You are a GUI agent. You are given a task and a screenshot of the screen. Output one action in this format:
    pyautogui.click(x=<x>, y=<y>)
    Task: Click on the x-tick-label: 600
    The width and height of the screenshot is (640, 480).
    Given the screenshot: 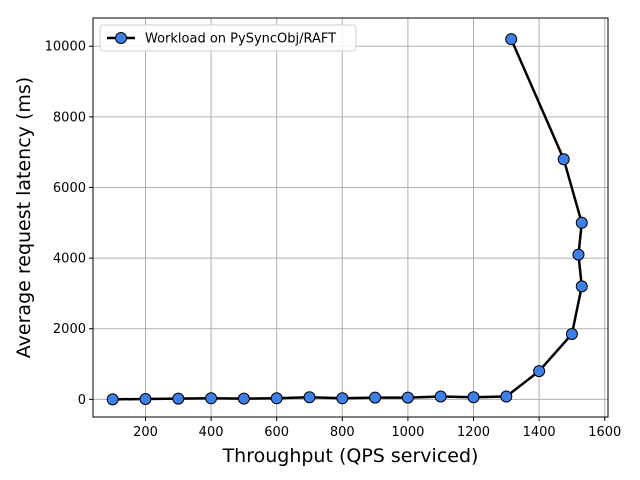 What is the action you would take?
    pyautogui.click(x=276, y=432)
    